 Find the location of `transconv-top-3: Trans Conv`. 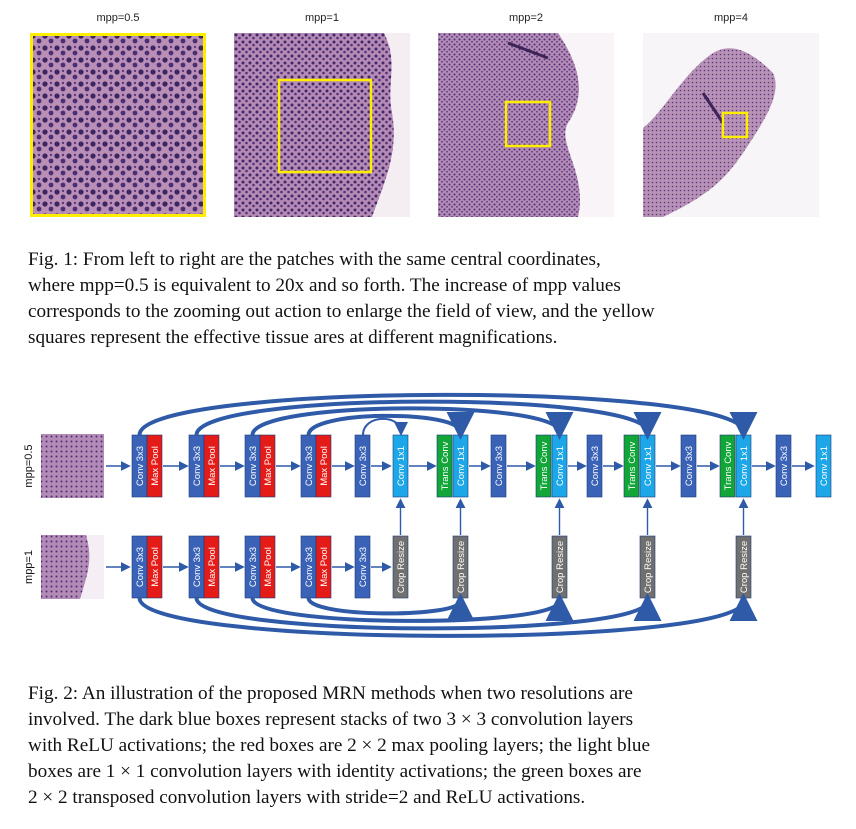

transconv-top-3: Trans Conv is located at coordinates (631, 466).